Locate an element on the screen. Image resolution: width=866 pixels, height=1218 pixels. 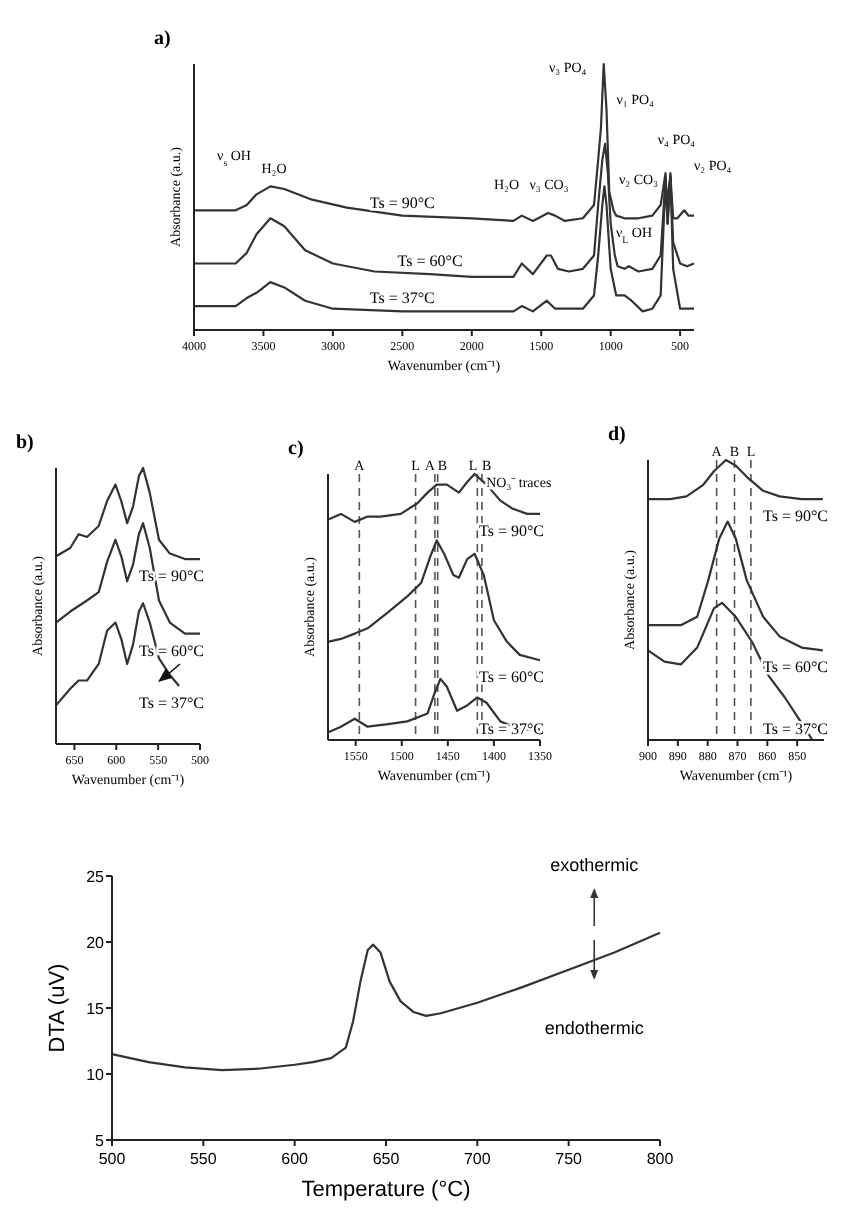
x-tick-label: 500 is located at coordinates (112, 1159).